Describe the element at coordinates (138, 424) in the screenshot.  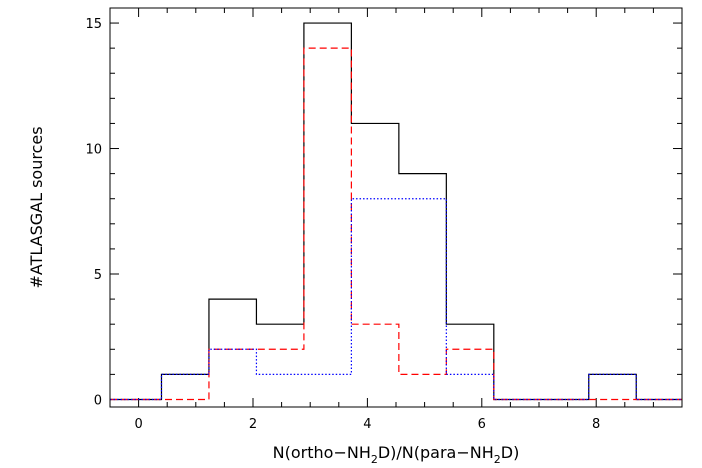
I see `x-tick-label: 0` at that location.